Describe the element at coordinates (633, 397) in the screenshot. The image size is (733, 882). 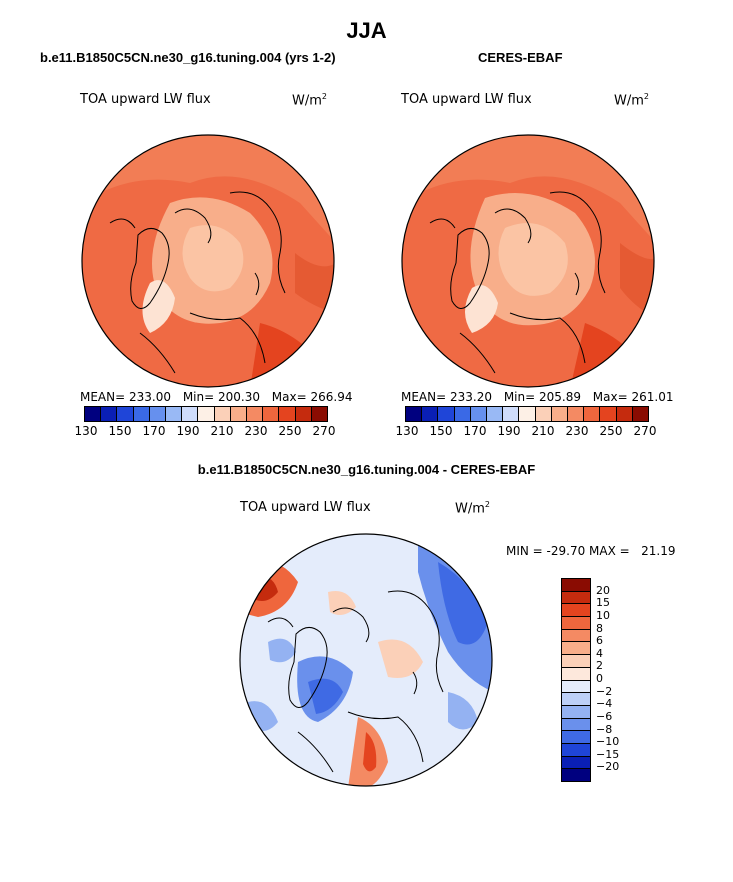
I see `right-max: Max= 261.01` at that location.